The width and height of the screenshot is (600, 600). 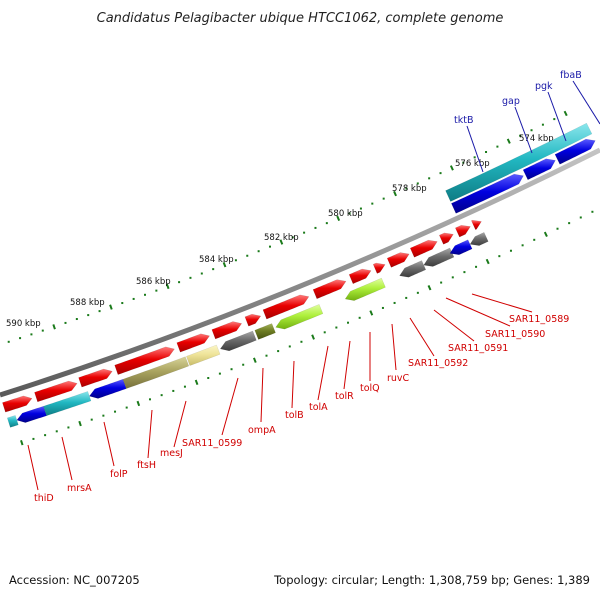 I want to click on gene-label: tolR, so click(x=344, y=396).